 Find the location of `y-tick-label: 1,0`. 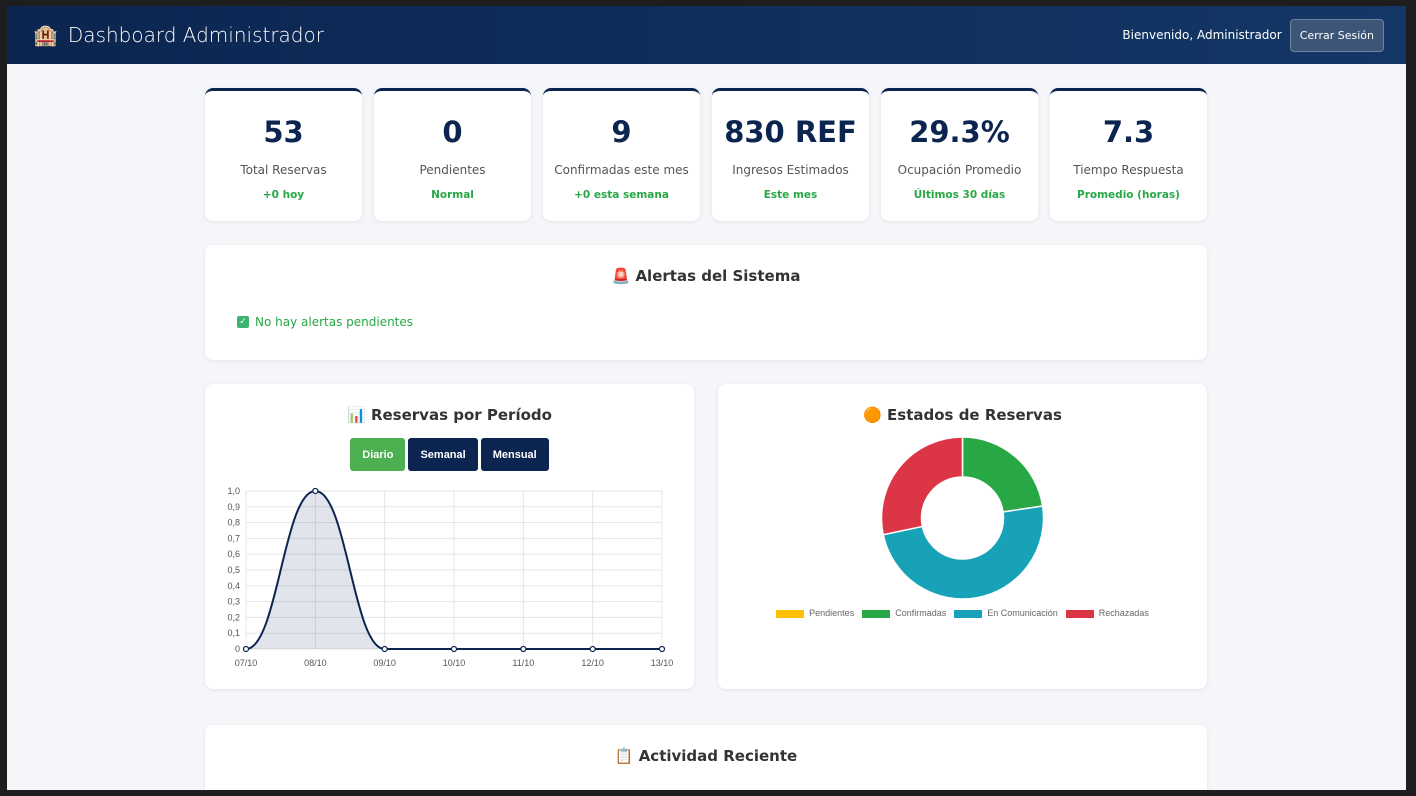

y-tick-label: 1,0 is located at coordinates (233, 491).